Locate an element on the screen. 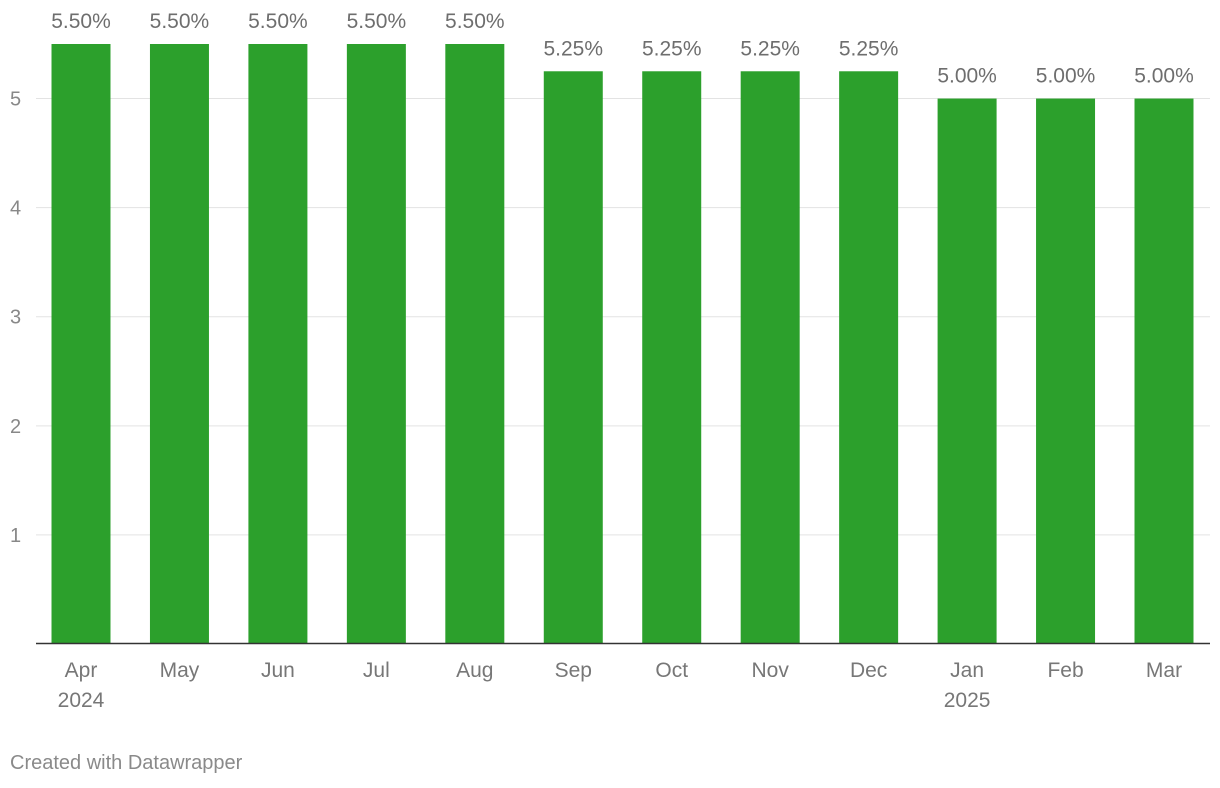 The width and height of the screenshot is (1220, 788). data-label-oct: 5.25% is located at coordinates (672, 48).